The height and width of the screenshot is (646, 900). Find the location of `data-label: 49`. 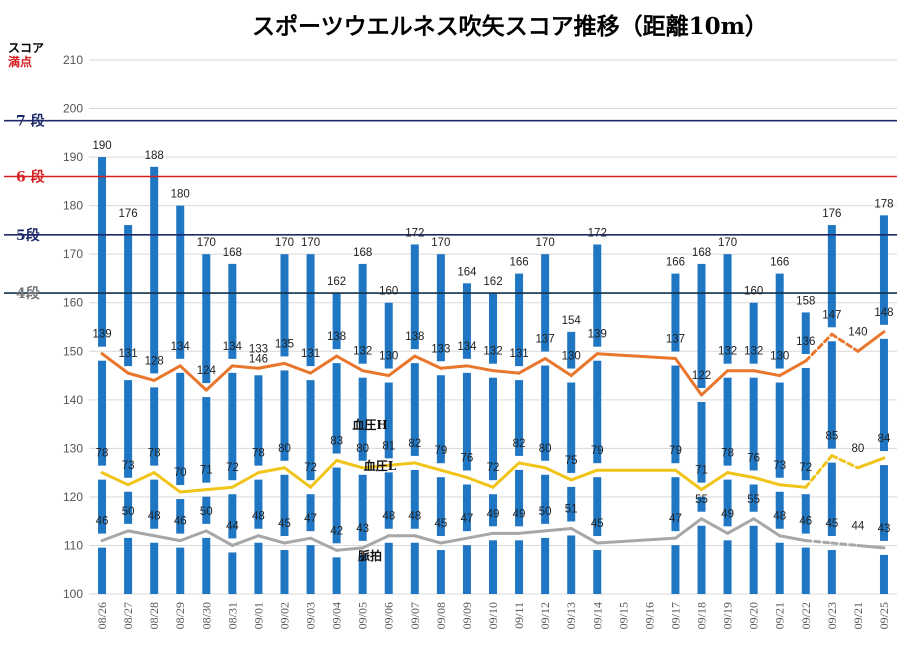

data-label: 49 is located at coordinates (493, 514).